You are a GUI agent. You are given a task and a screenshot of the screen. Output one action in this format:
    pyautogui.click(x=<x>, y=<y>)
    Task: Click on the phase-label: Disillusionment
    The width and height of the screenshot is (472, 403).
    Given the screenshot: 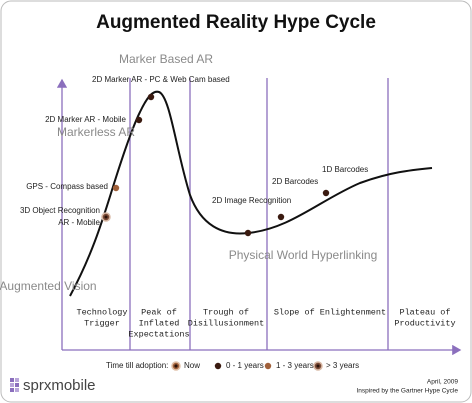 What is the action you would take?
    pyautogui.click(x=226, y=323)
    